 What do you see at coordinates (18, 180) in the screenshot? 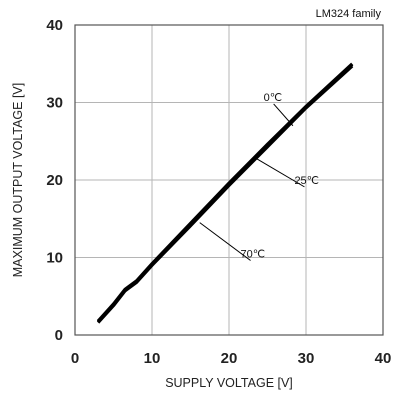
I see `y-axis-label: MAXIMUM OUTPUT VOLTAGE [V]` at bounding box center [18, 180].